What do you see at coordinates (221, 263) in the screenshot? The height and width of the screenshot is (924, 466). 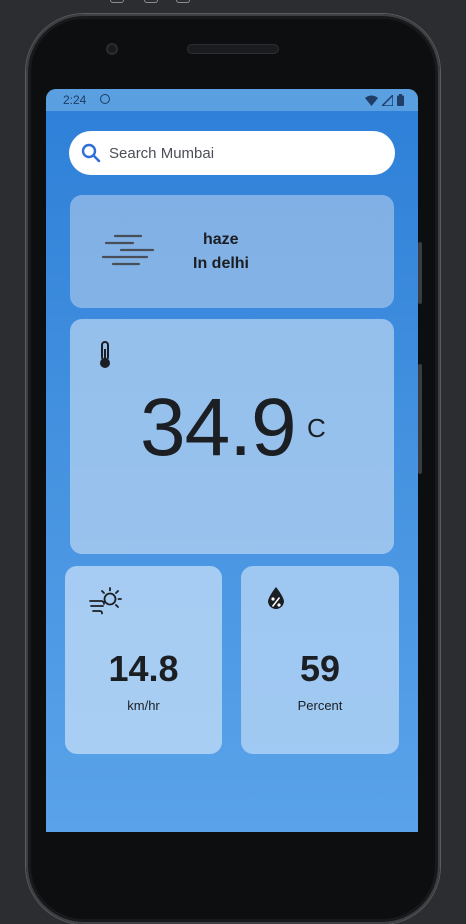 I see `weather-location: In delhi` at bounding box center [221, 263].